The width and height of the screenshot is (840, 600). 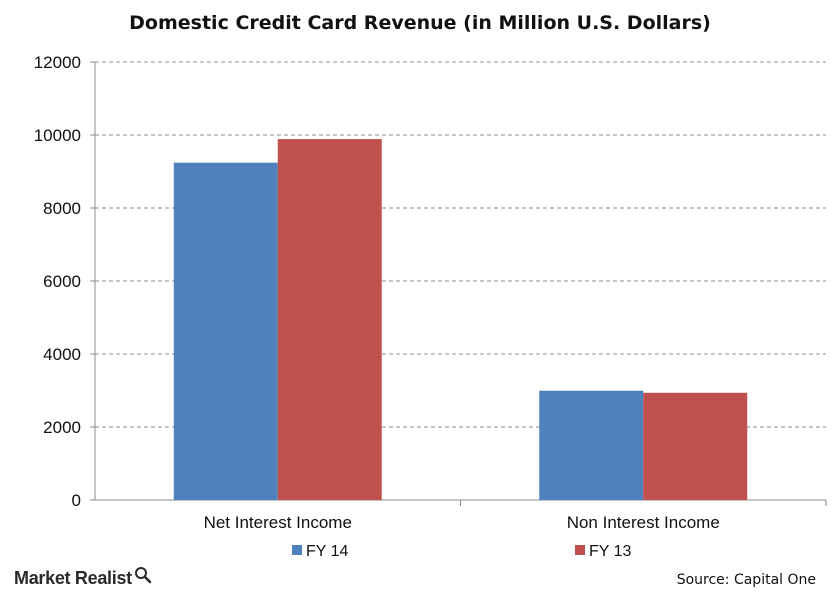 What do you see at coordinates (73, 578) in the screenshot?
I see `brand-logo-text: Market Realist` at bounding box center [73, 578].